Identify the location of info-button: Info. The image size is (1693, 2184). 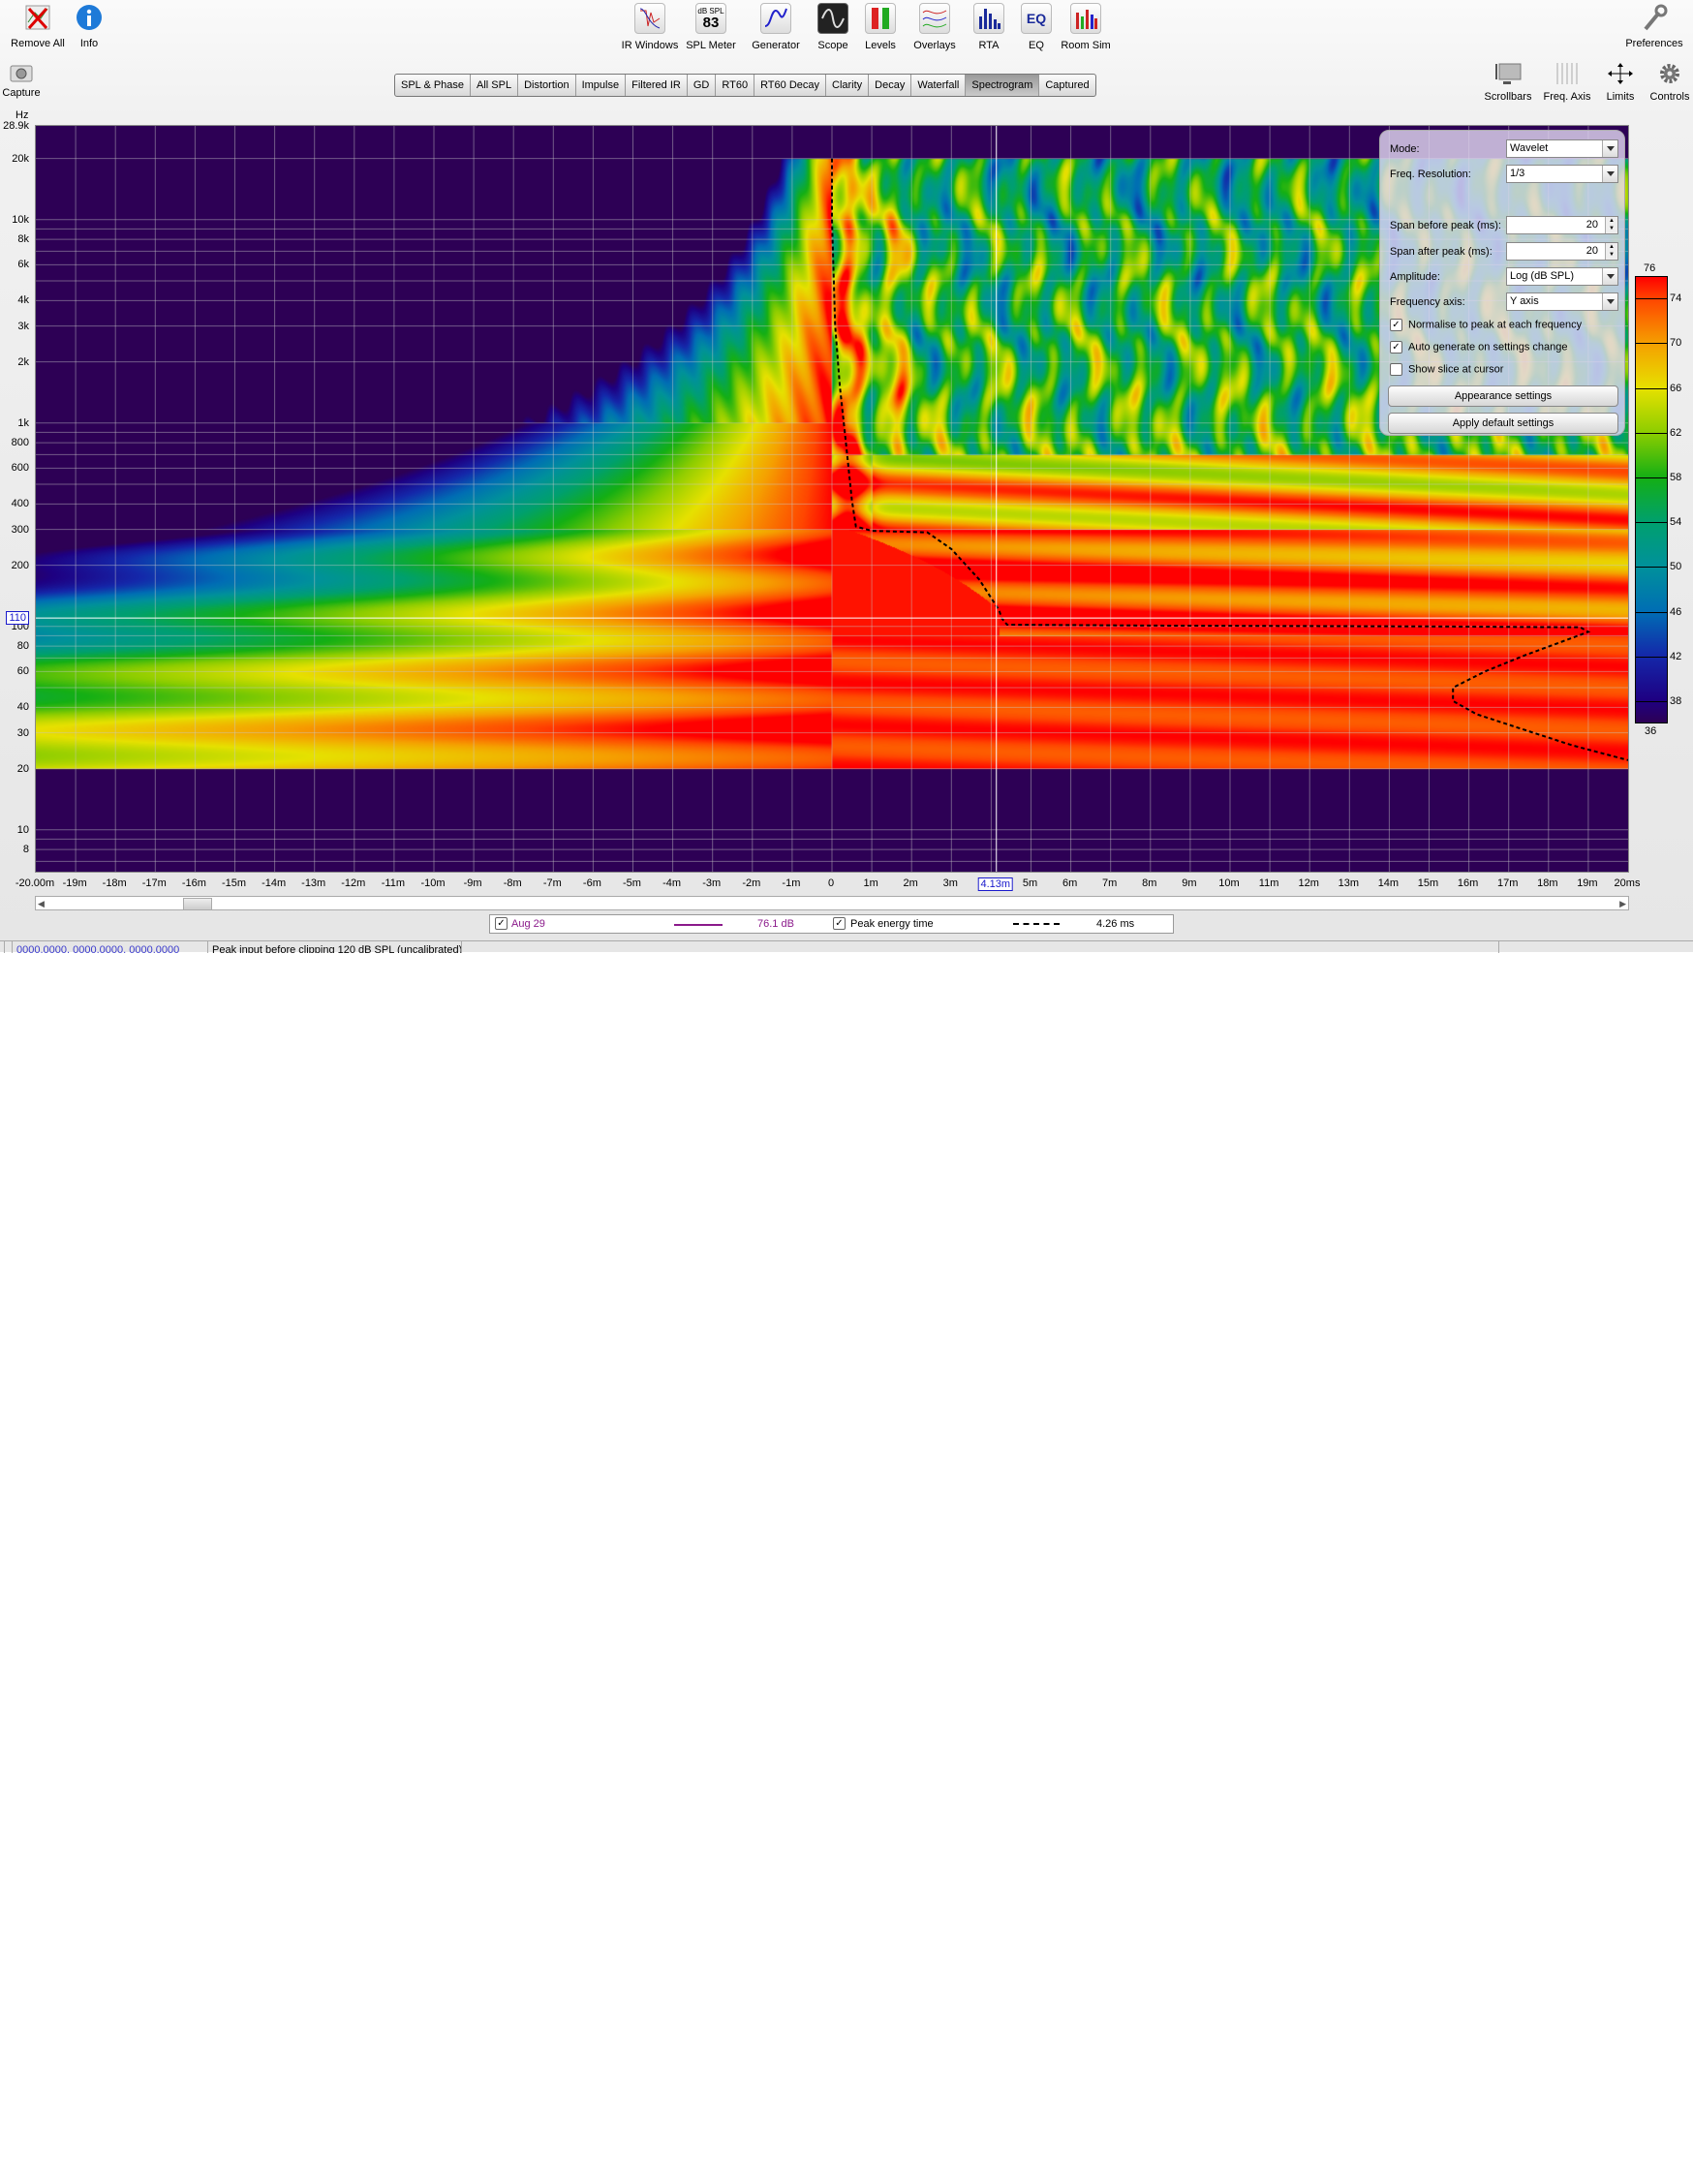
(89, 26).